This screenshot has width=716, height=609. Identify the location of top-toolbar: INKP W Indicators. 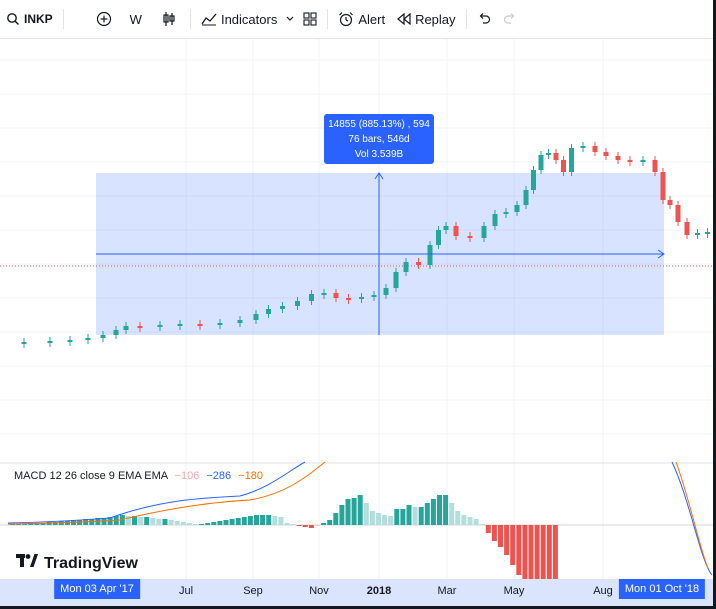
(356, 19).